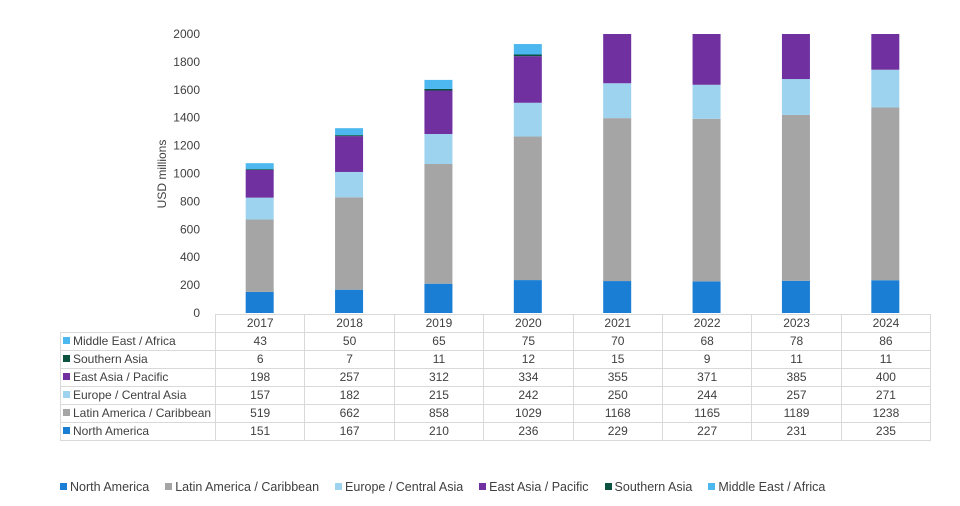  Describe the element at coordinates (247, 487) in the screenshot. I see `legend-label: Latin America / Caribbean` at that location.